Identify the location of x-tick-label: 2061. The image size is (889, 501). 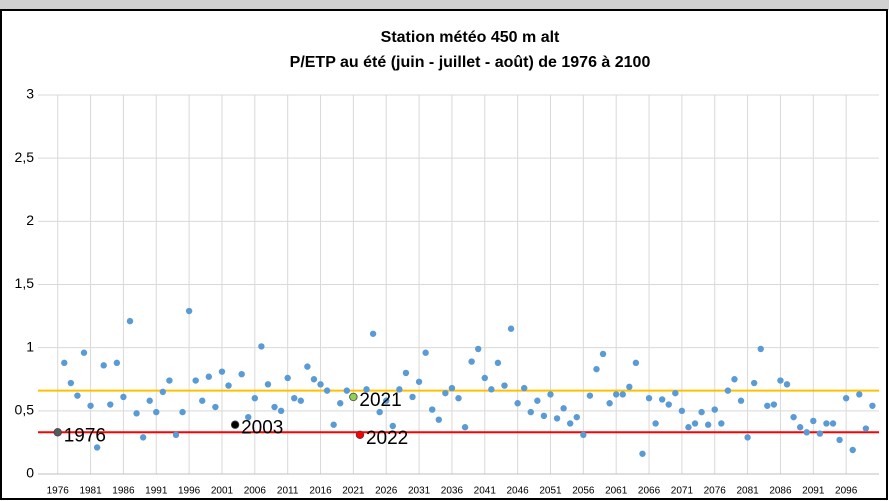
(616, 491).